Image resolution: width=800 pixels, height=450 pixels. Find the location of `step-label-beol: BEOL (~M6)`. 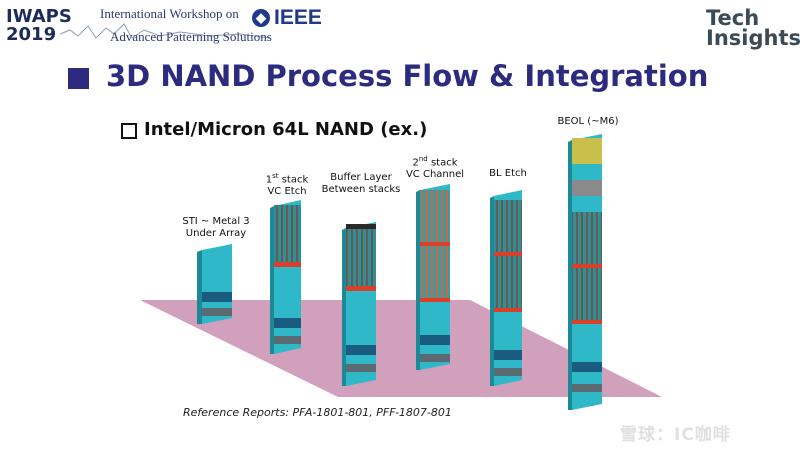

step-label-beol: BEOL (~M6) is located at coordinates (588, 121).